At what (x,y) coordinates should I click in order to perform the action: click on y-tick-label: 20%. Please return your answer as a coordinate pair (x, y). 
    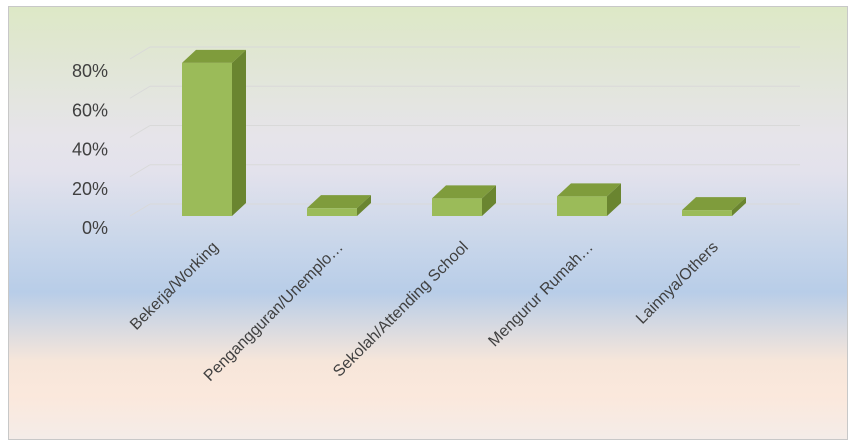
    Looking at the image, I should click on (90, 189).